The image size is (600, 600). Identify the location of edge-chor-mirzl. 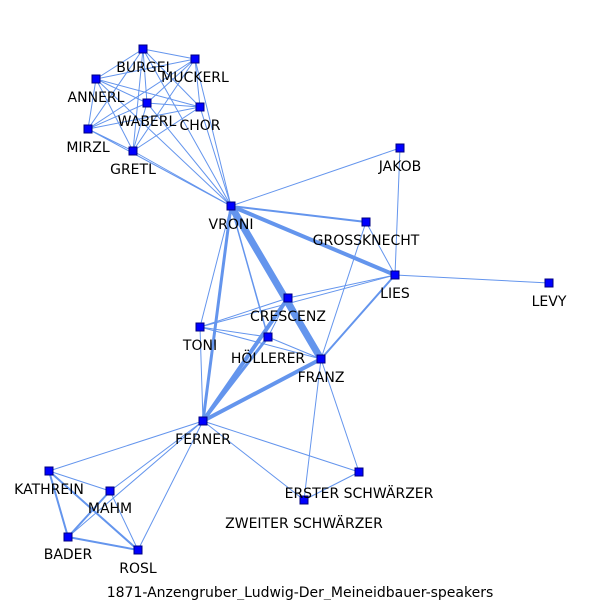
(144, 118).